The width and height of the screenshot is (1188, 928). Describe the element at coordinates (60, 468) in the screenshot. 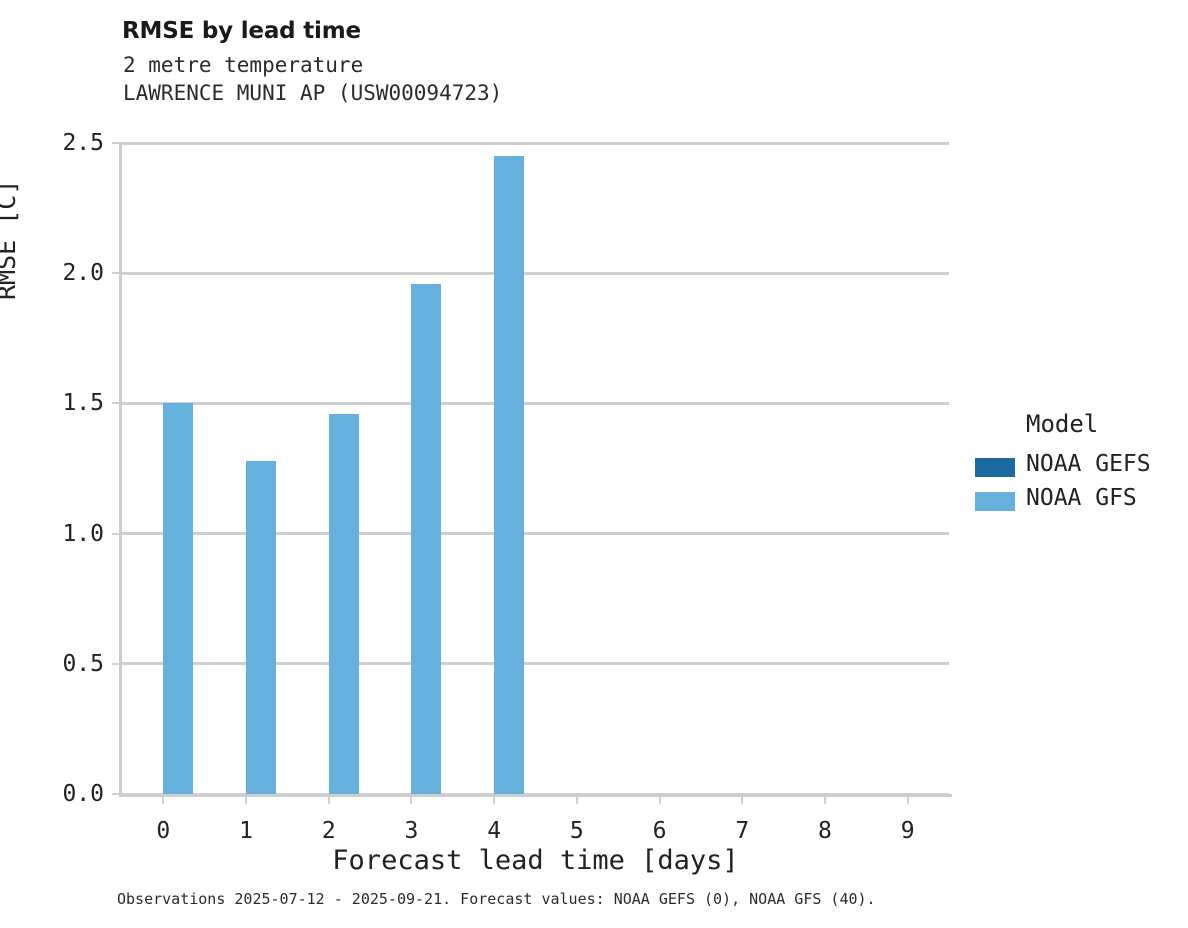

I see `y-axis-tick-labels: 0.0 0.5 1.0 1.5 2.0 2.5` at that location.